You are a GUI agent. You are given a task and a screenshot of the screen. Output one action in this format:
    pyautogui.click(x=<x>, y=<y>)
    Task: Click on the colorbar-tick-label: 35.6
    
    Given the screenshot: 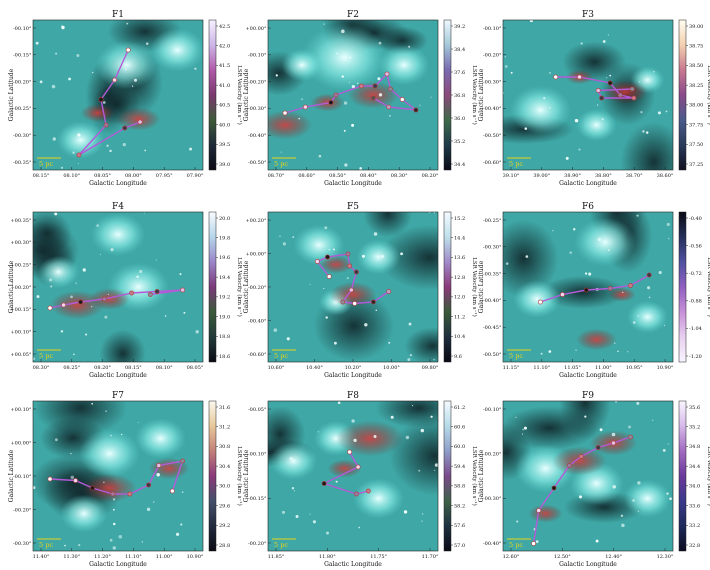 What is the action you would take?
    pyautogui.click(x=694, y=408)
    